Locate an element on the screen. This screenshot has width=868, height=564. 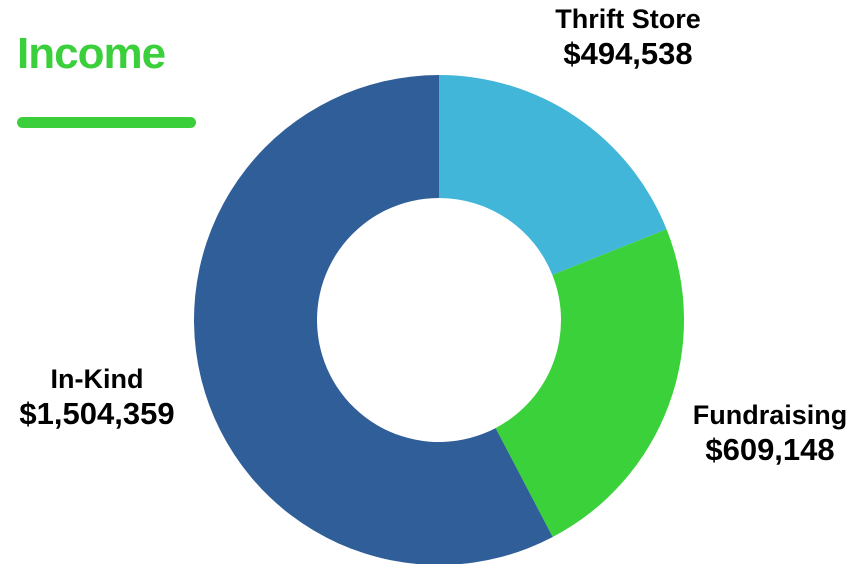
slice-value-in-kind: $1,504,359 is located at coordinates (97, 413).